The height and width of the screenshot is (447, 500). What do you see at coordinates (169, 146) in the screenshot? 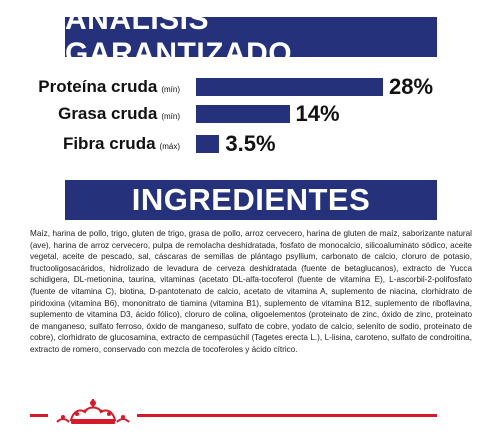
I see `nutrient-qualifier: (máx)` at bounding box center [169, 146].